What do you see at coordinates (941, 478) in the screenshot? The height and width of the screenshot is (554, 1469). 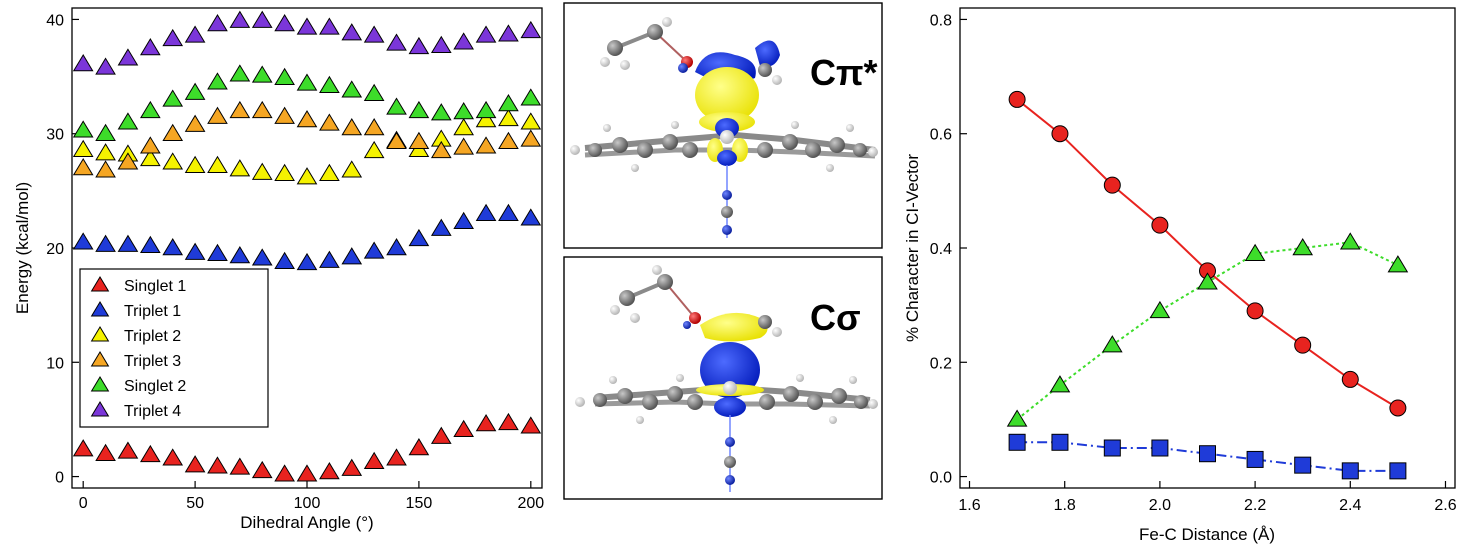 I see `y-tick-label: 0.0` at bounding box center [941, 478].